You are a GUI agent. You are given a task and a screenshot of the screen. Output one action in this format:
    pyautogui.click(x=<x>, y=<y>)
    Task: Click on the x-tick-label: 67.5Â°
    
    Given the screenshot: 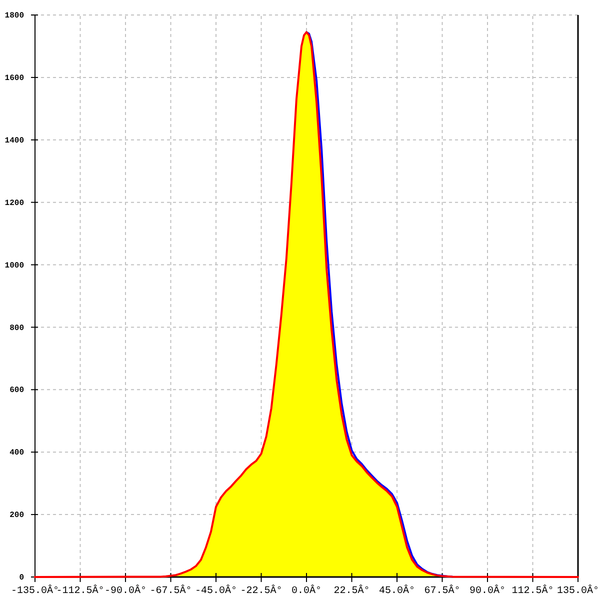 What is the action you would take?
    pyautogui.click(x=442, y=591)
    